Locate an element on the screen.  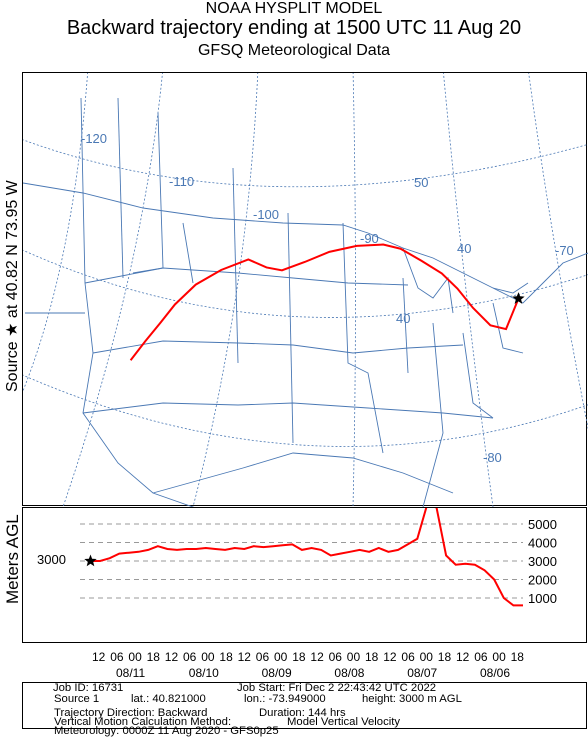
date-label: 08/07 is located at coordinates (422, 673).